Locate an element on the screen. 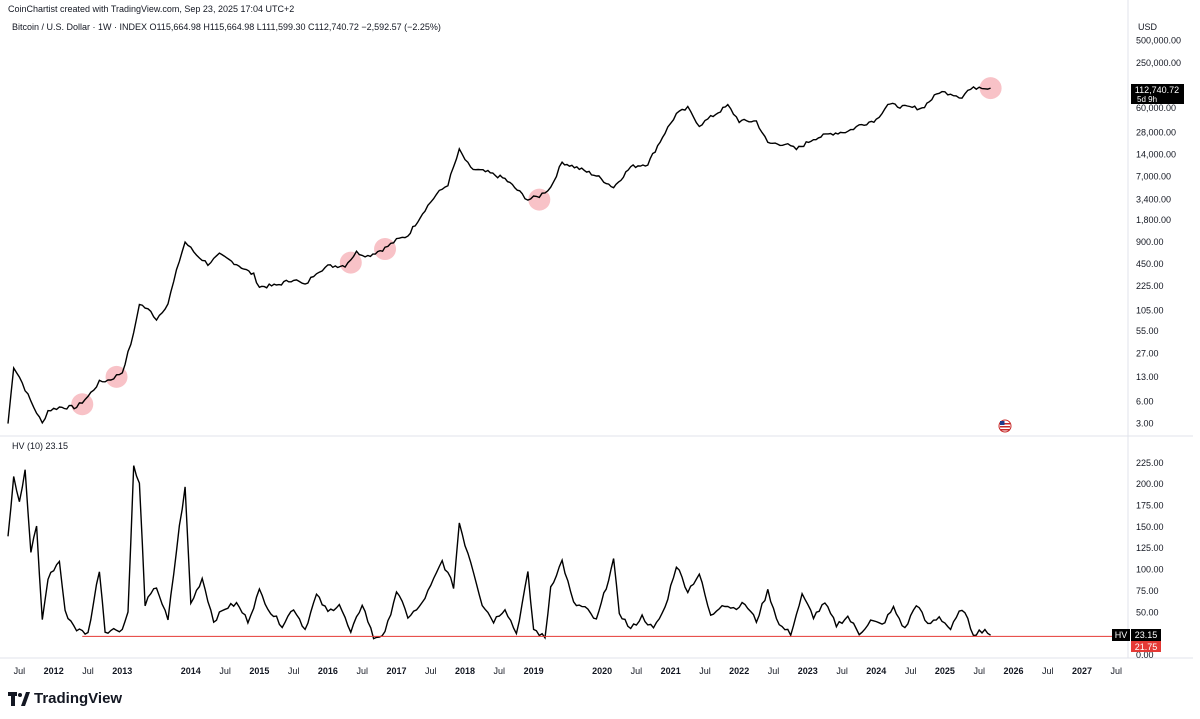 The image size is (1200, 719). hv-tick-label: 100.00 is located at coordinates (1150, 570).